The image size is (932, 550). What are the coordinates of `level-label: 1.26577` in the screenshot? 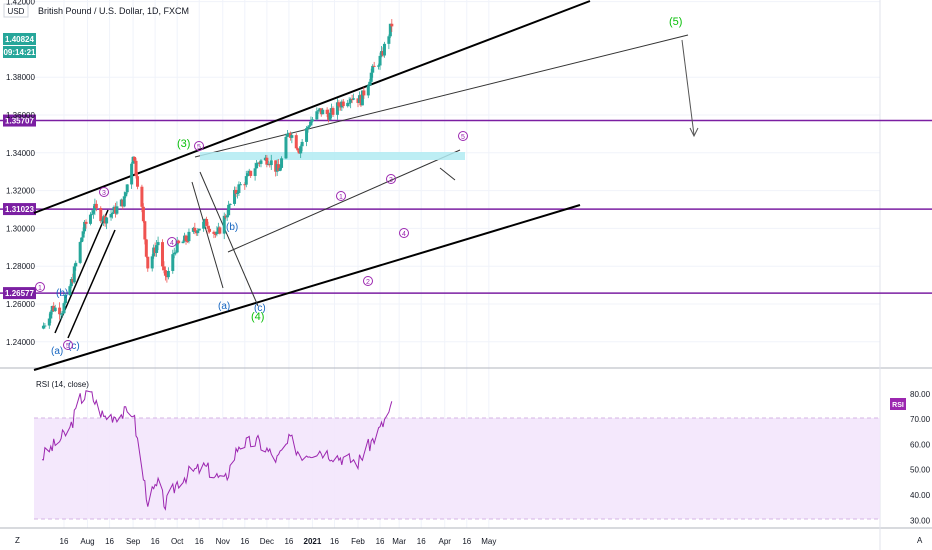 It's located at (19, 293).